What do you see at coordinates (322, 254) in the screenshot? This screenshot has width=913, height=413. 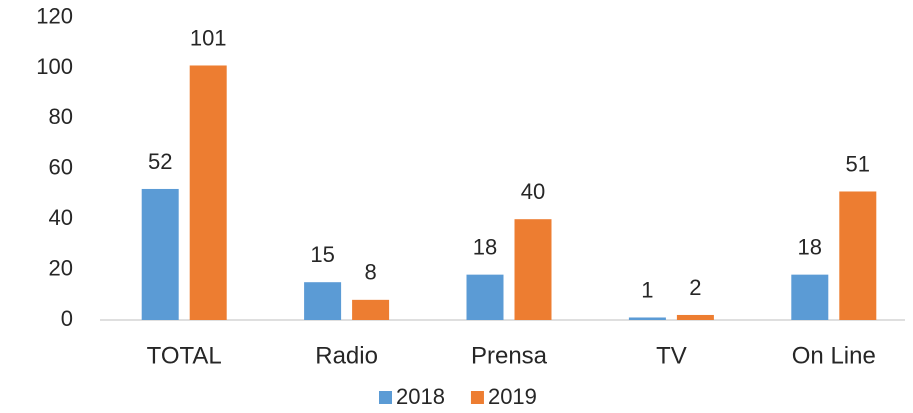 I see `data-label: 15` at bounding box center [322, 254].